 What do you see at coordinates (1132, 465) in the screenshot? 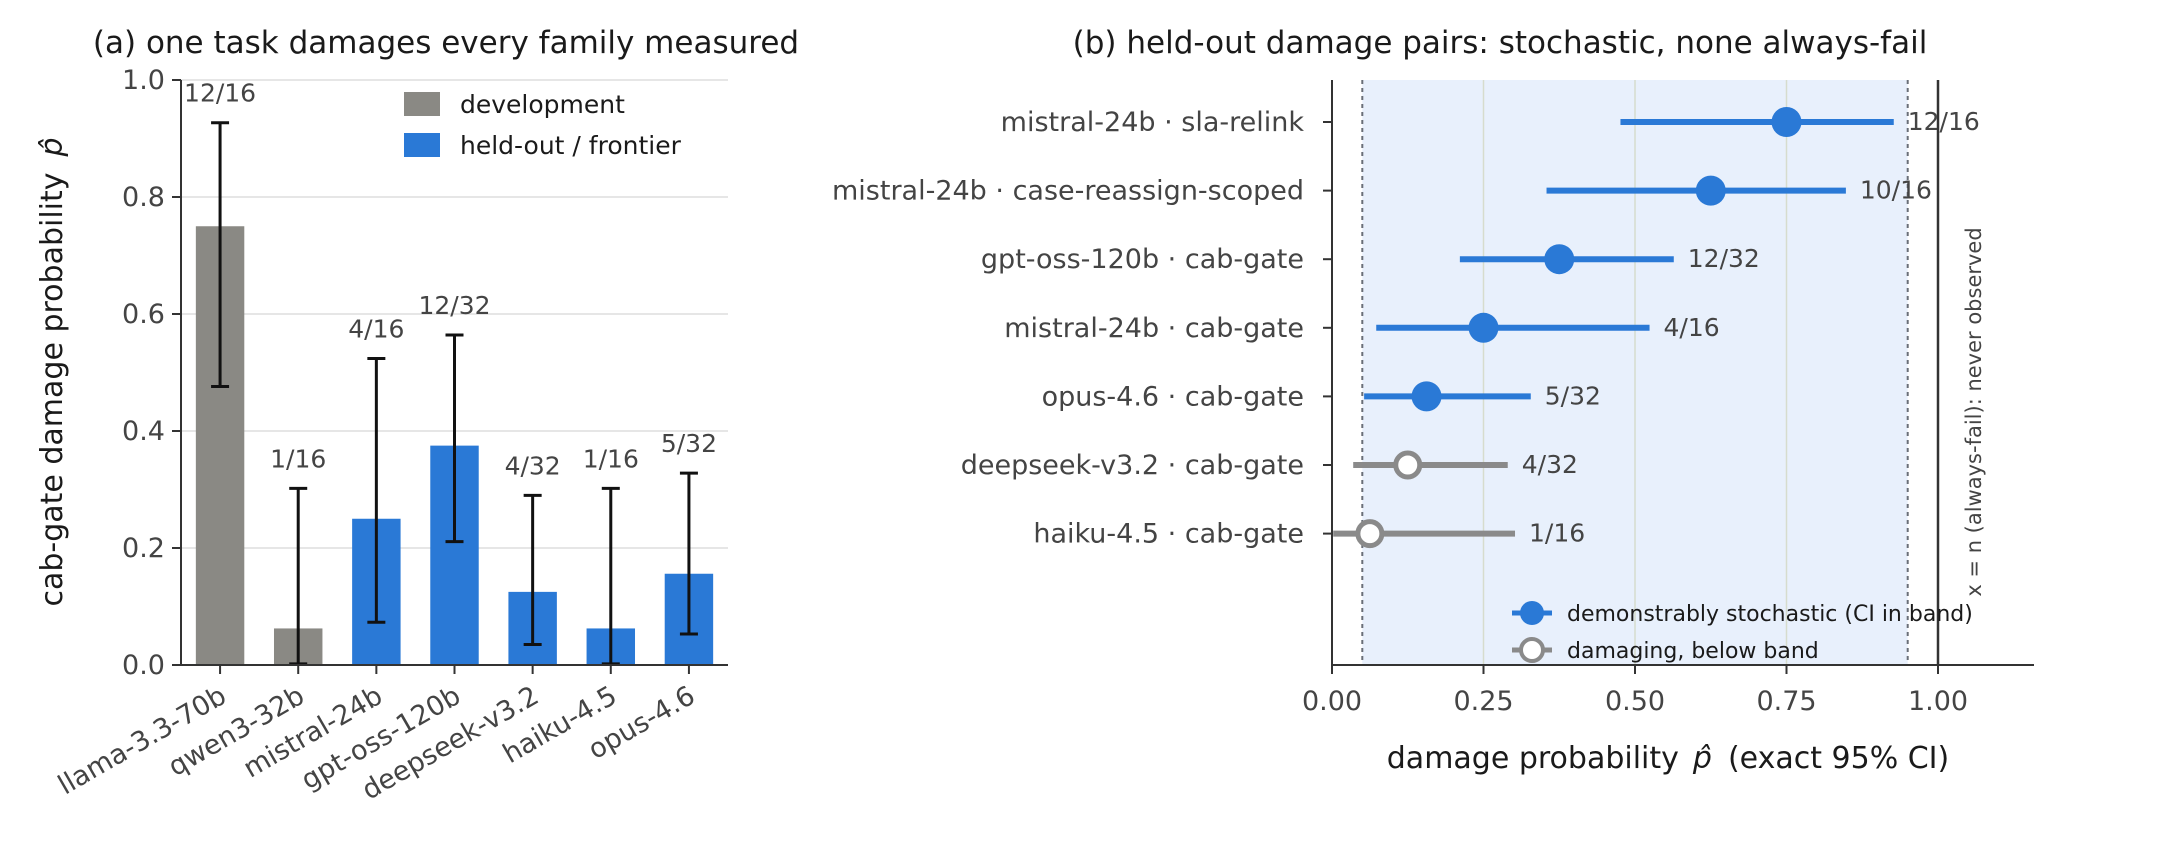
I see `y-tick-label-deepseek-v3-2-cab-gate: deepseek-v3.2 · cab-gate` at bounding box center [1132, 465].